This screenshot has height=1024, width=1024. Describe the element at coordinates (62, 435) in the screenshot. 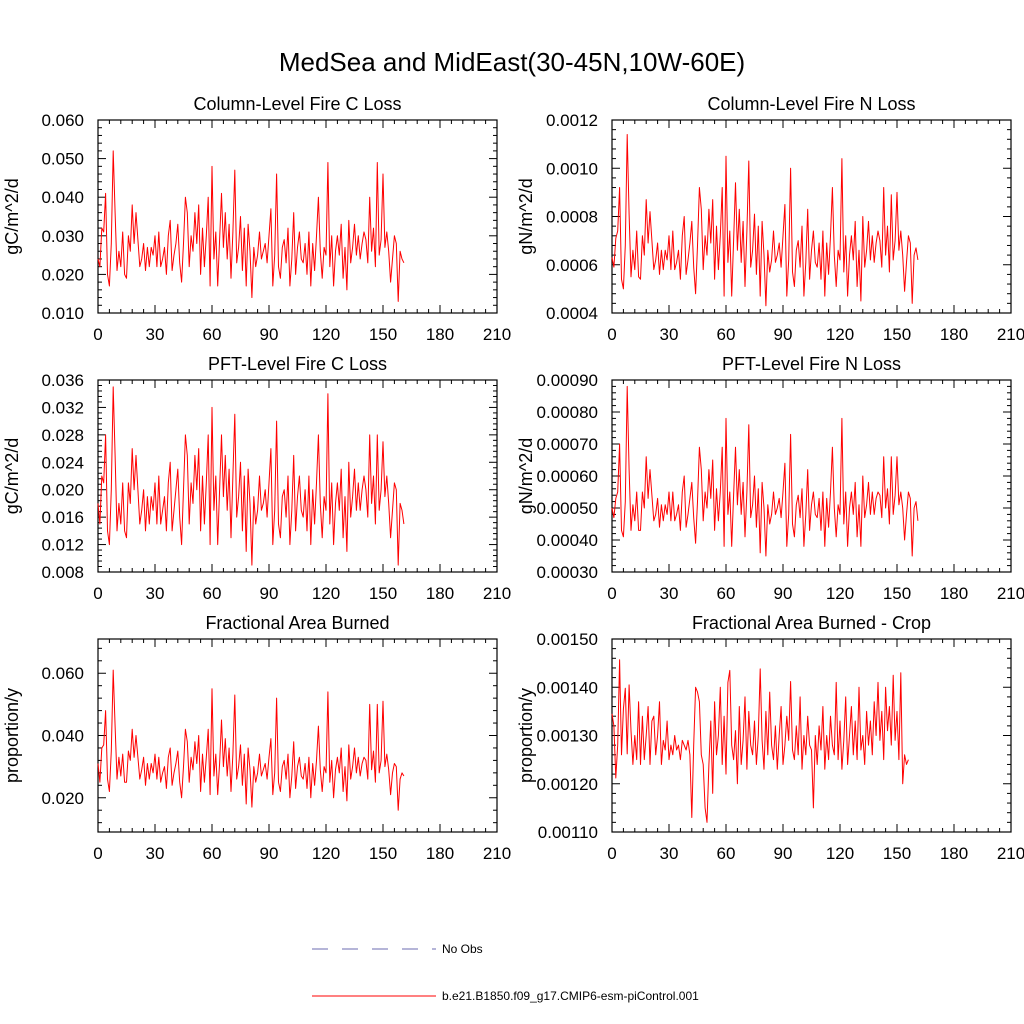

I see `y-tick-label: 0.028` at that location.